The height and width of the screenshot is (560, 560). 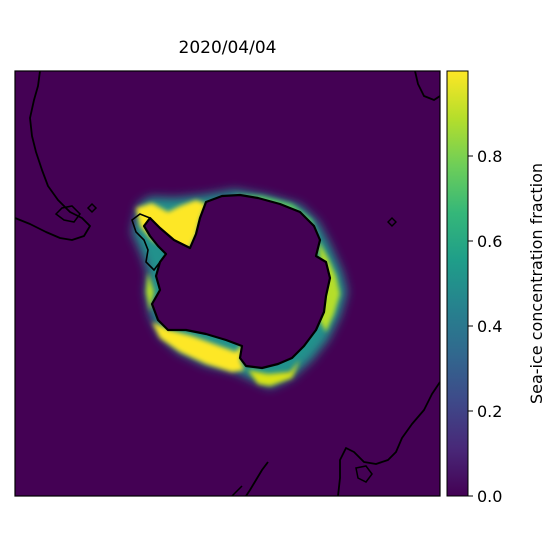 I want to click on map-title: 2020/04/04, so click(x=227, y=48).